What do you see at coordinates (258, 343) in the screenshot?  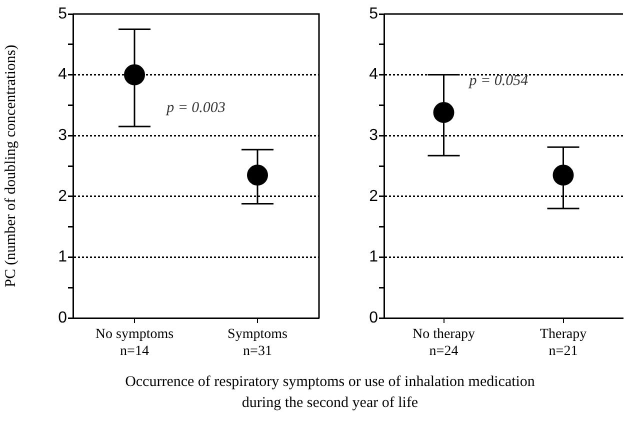 I see `x-tick-label: Symptoms n=31` at bounding box center [258, 343].